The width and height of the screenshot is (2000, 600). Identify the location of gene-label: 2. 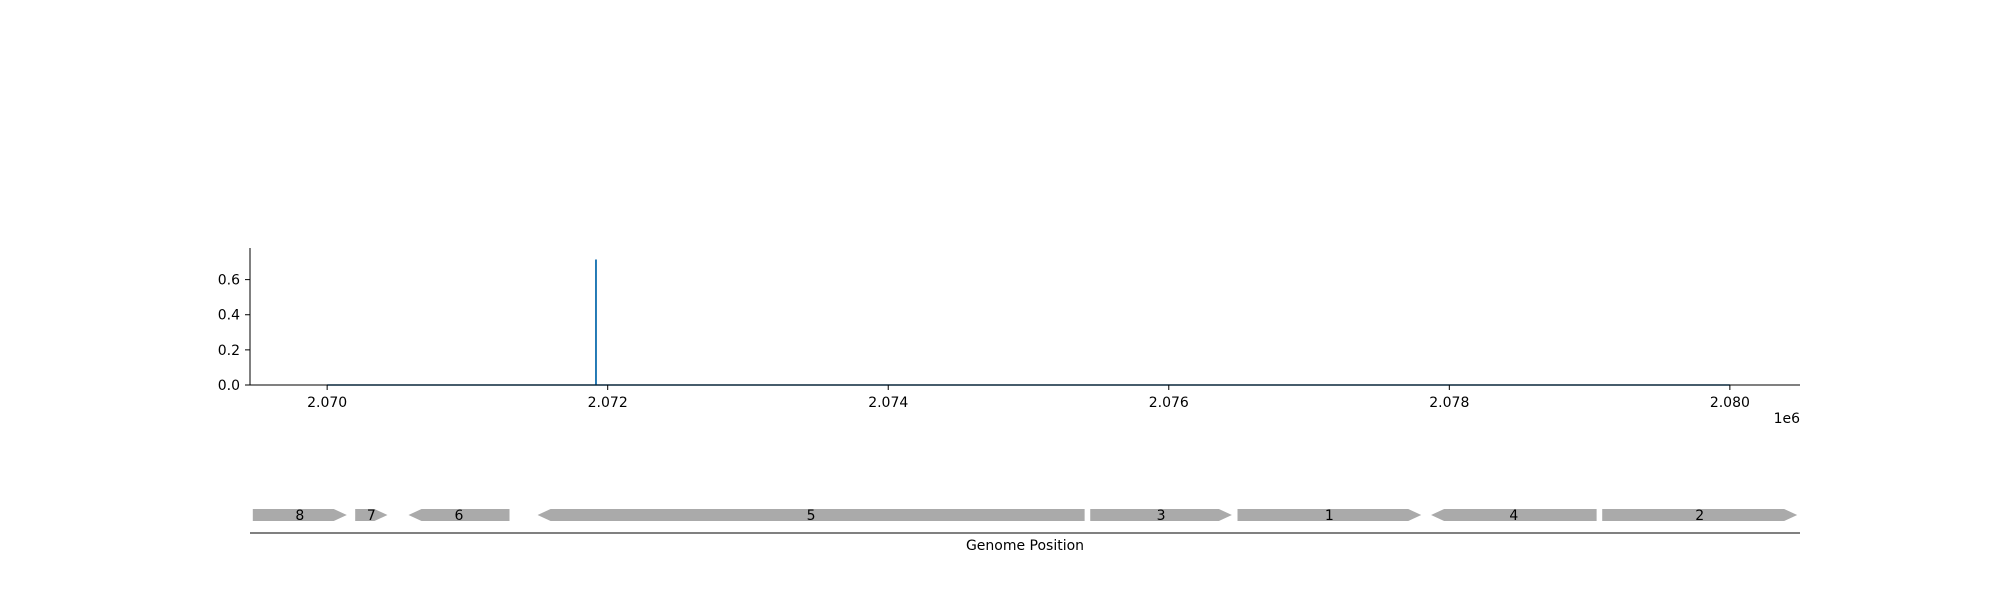
(1699, 516).